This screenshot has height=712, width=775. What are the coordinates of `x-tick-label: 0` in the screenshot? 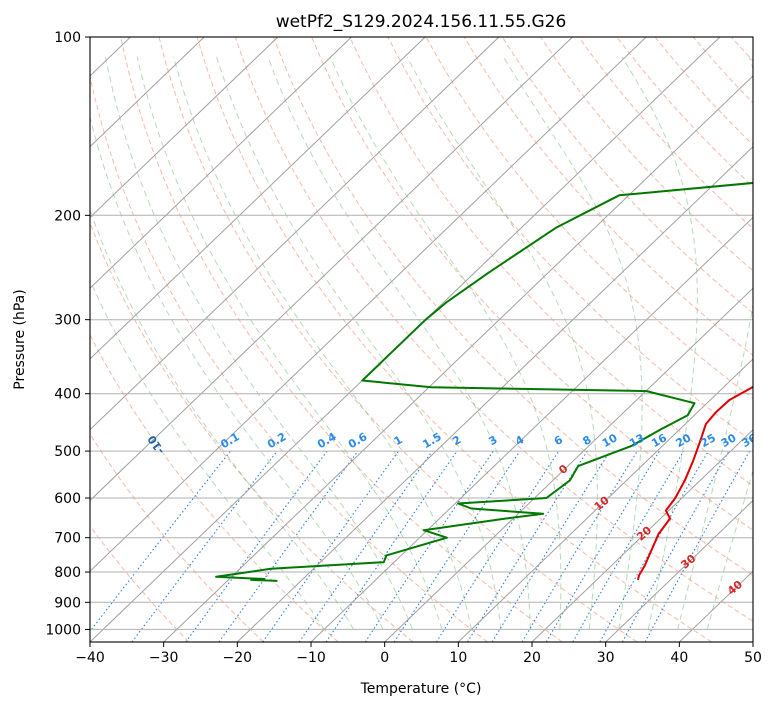 It's located at (384, 658).